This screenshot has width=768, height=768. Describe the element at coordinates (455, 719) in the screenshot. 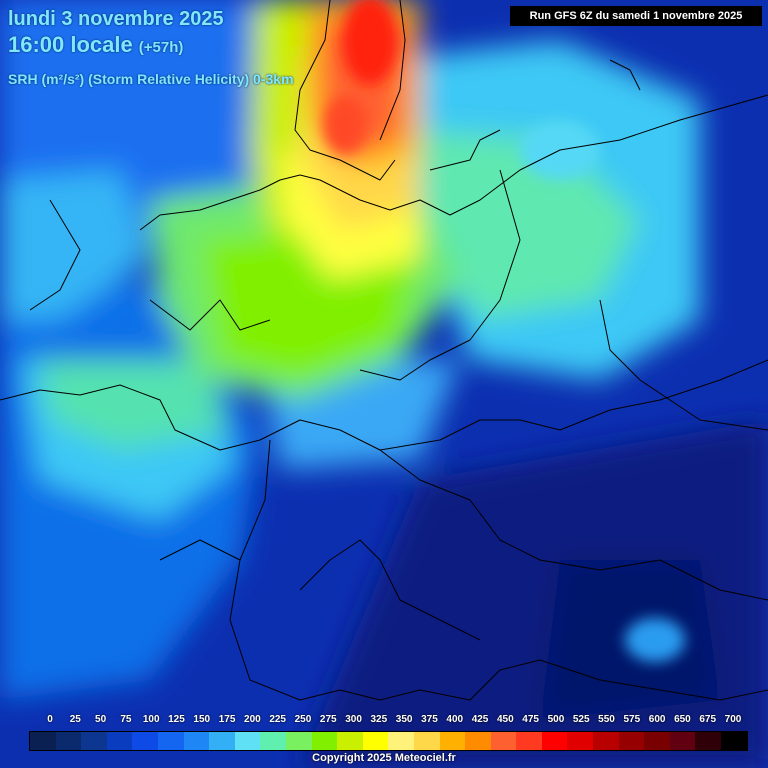

I see `legend-label: 400` at that location.